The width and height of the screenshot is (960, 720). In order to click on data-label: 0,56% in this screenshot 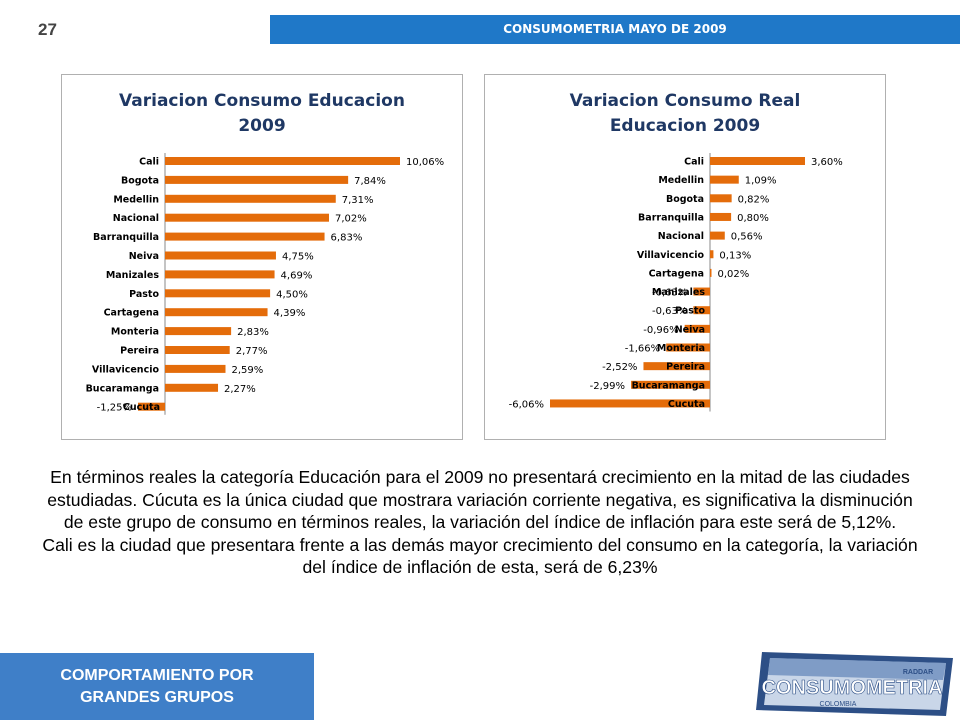, I will do `click(747, 237)`.